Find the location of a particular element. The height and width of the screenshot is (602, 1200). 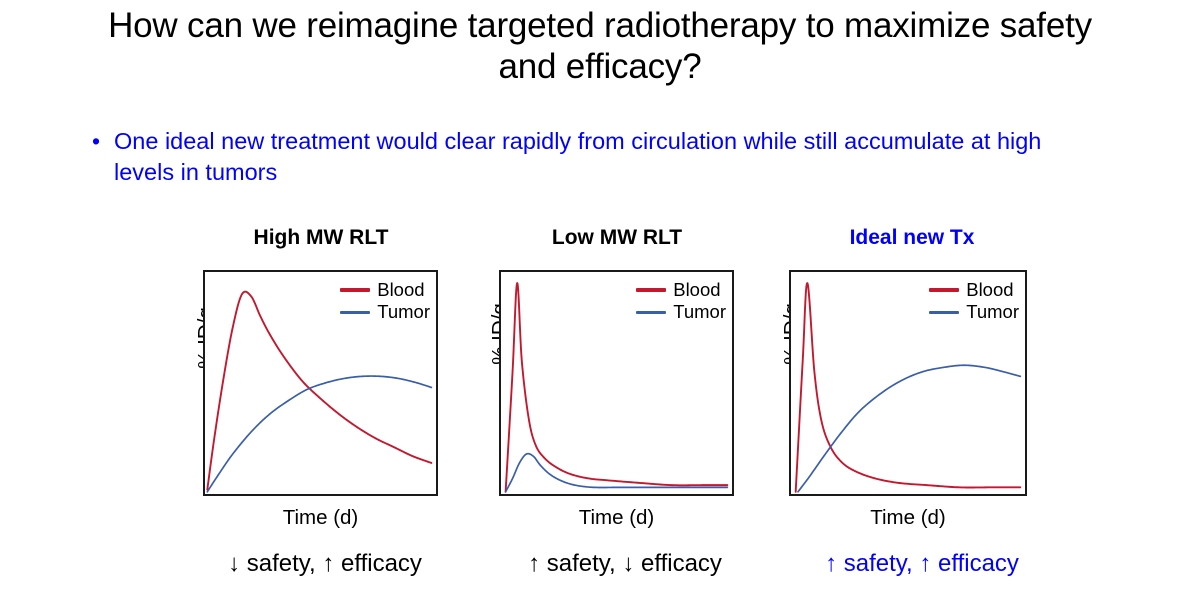

chart-title-low-mw-rlt: Low MW RLT is located at coordinates (617, 237).